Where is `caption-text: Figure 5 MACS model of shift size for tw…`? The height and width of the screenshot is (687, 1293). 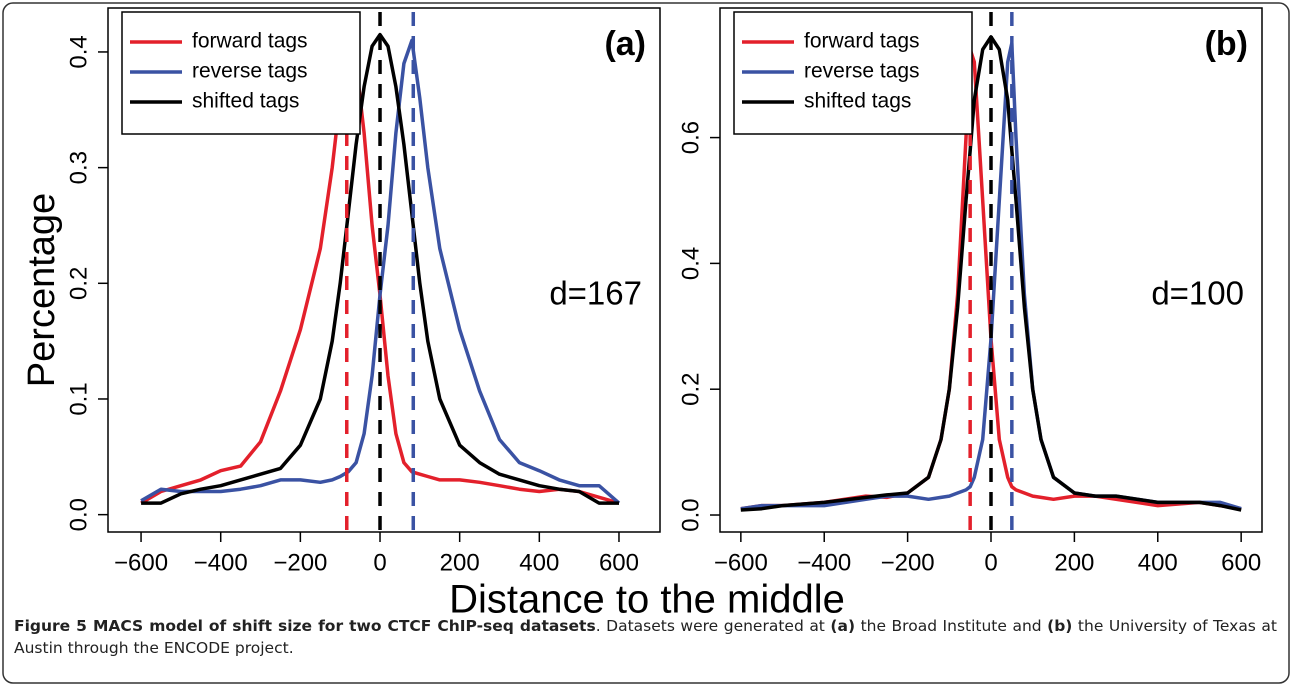
caption-text: Figure 5 MACS model of shift size for tw… is located at coordinates (305, 626).